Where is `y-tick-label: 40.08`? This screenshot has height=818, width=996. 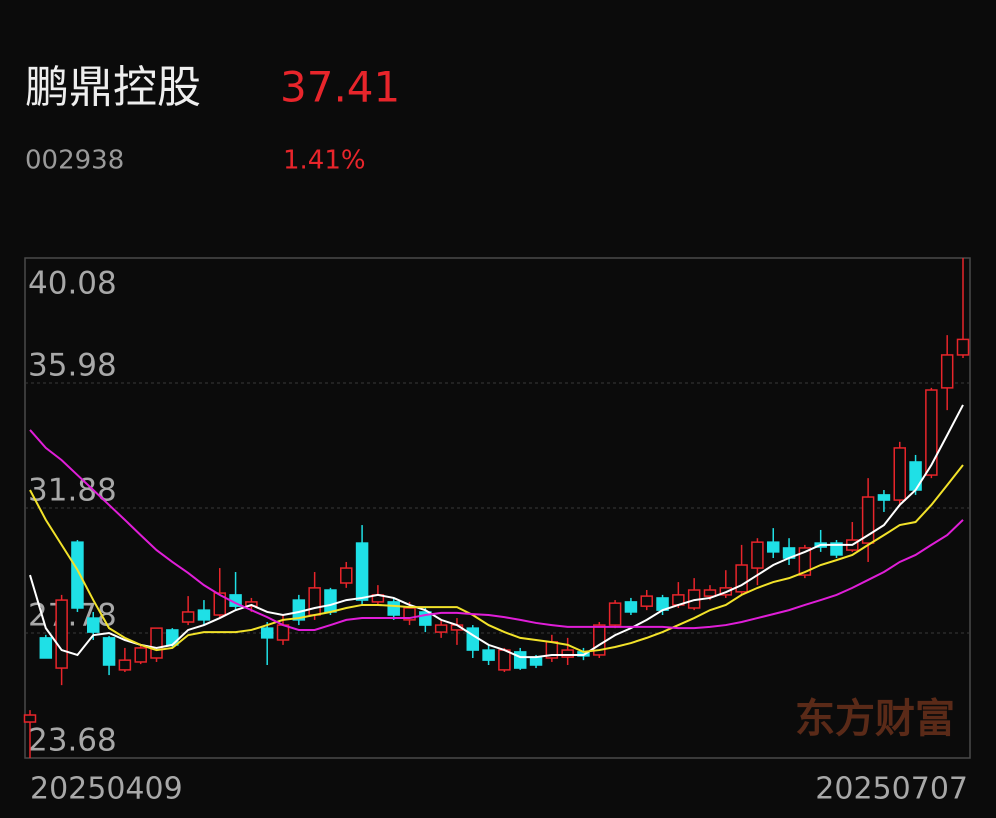
y-tick-label: 40.08 is located at coordinates (72, 284).